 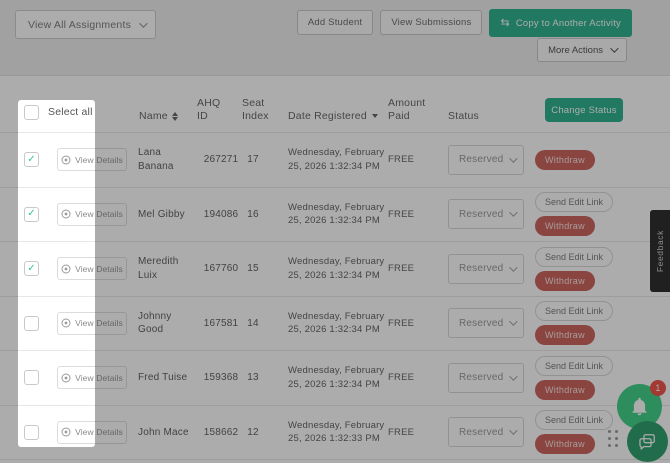 I want to click on column-header-amount-paid: Amount Paid, so click(x=407, y=109).